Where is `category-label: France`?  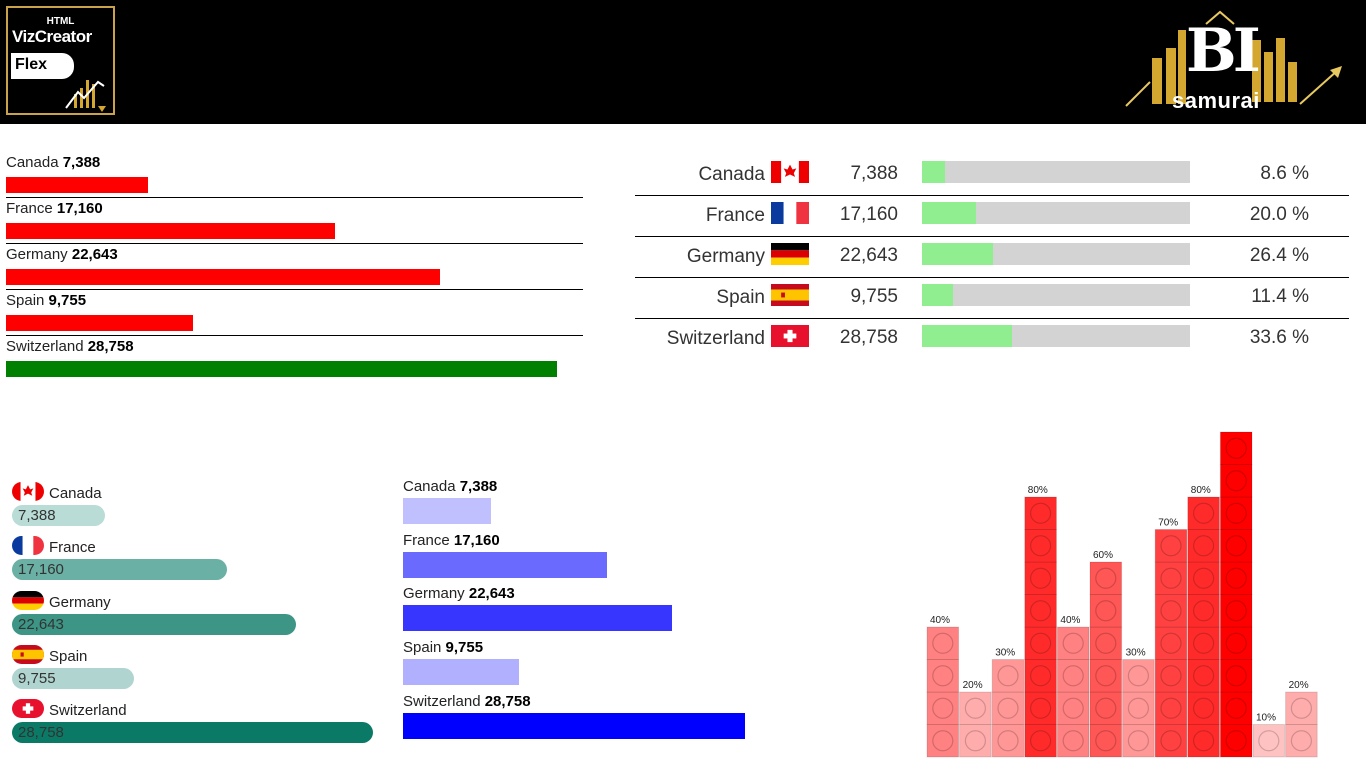
category-label: France is located at coordinates (31, 208).